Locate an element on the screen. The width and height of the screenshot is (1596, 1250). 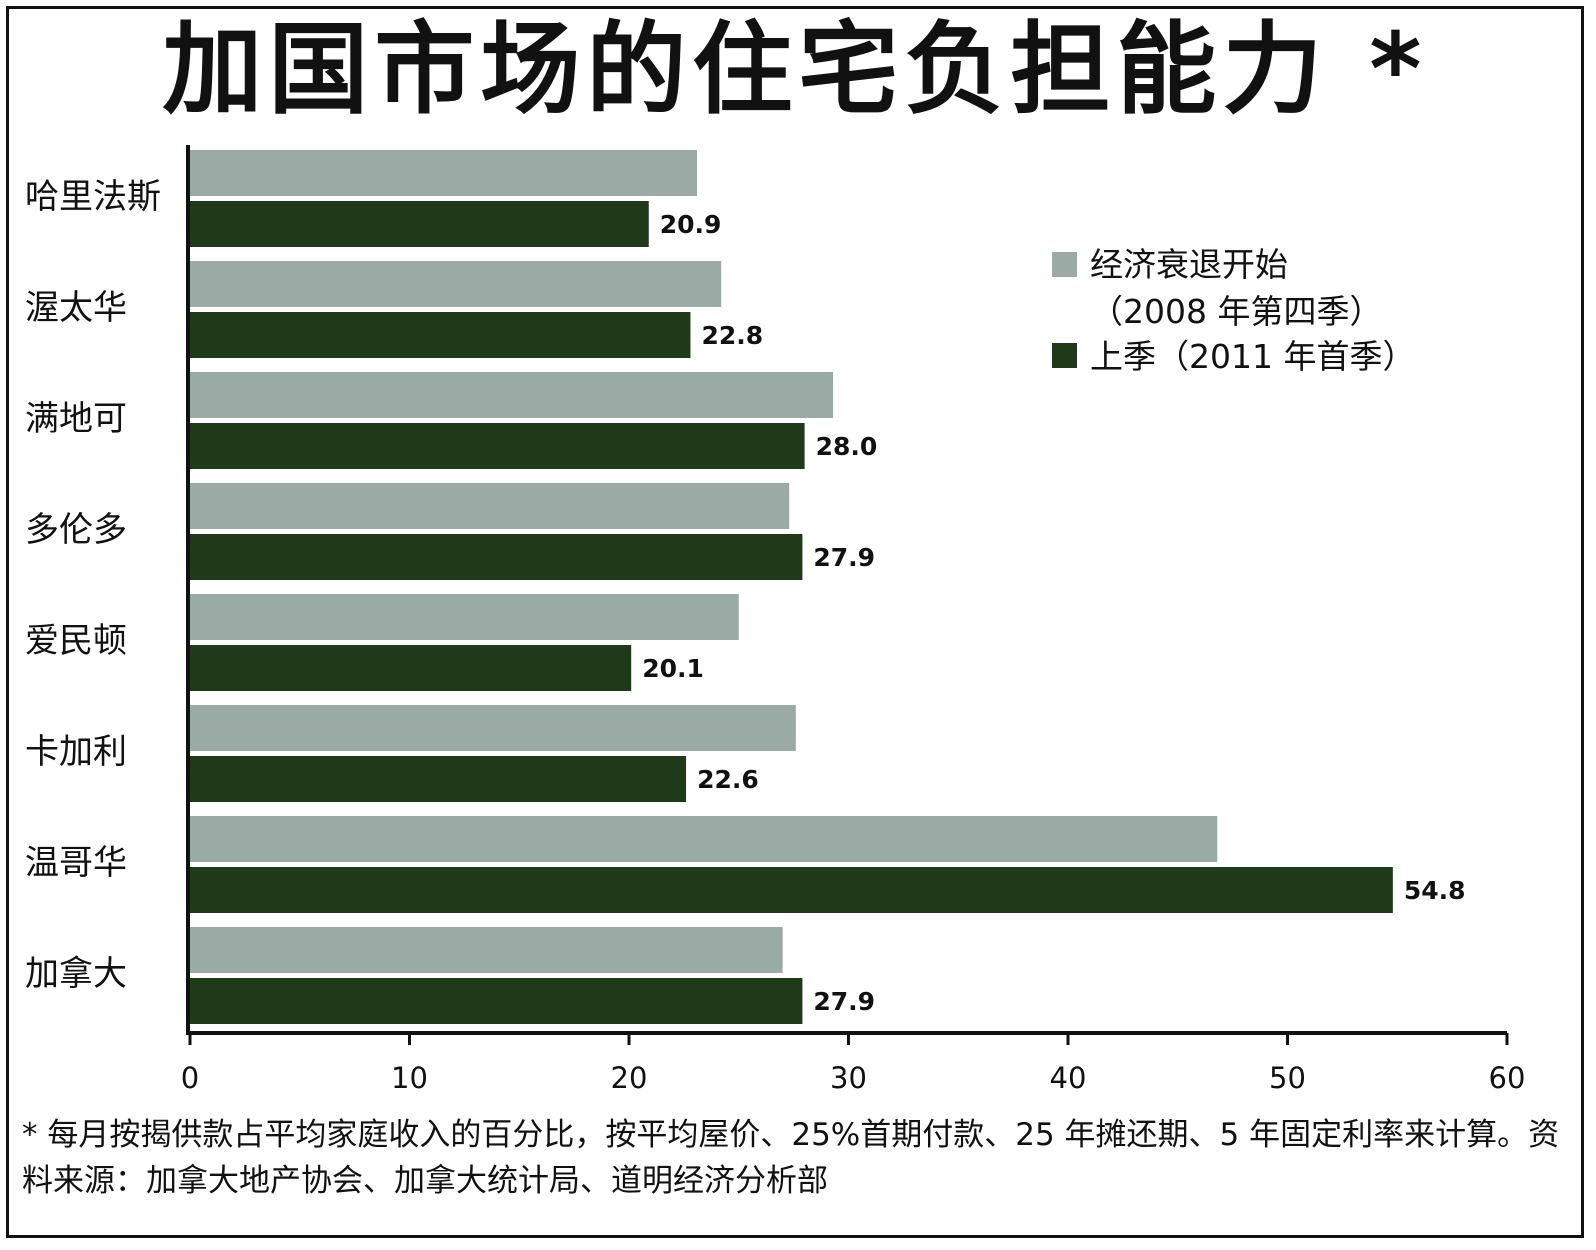
x-tick-label: 50 is located at coordinates (1287, 1078).